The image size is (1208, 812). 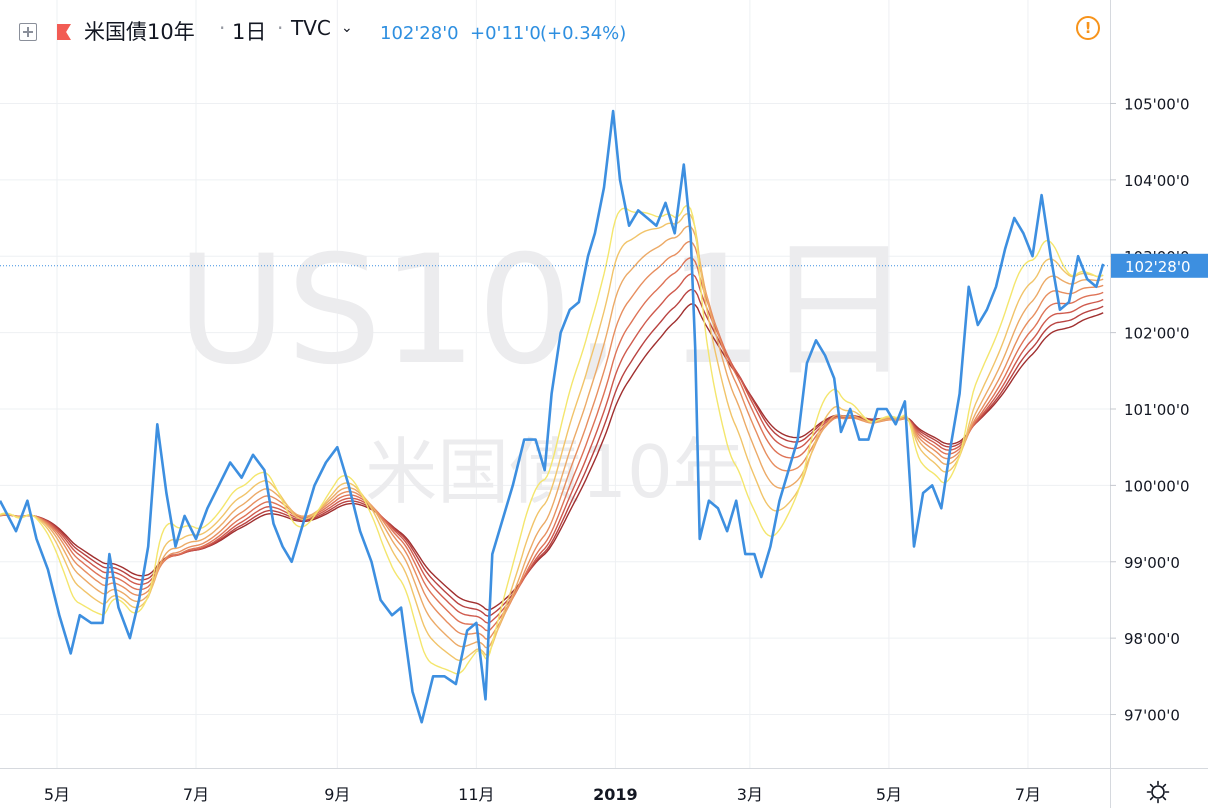 I want to click on current-price-label: 102'28'0, so click(x=1158, y=267).